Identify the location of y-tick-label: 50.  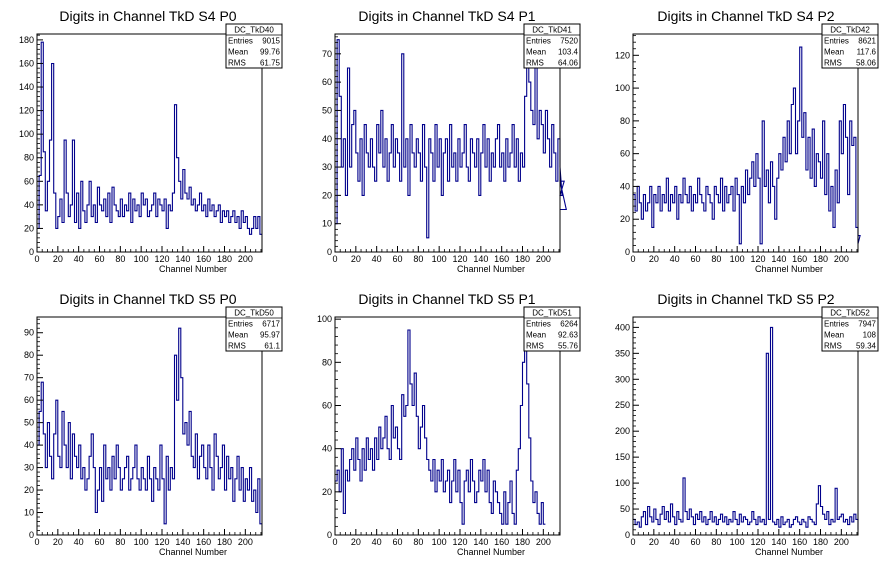
(327, 110).